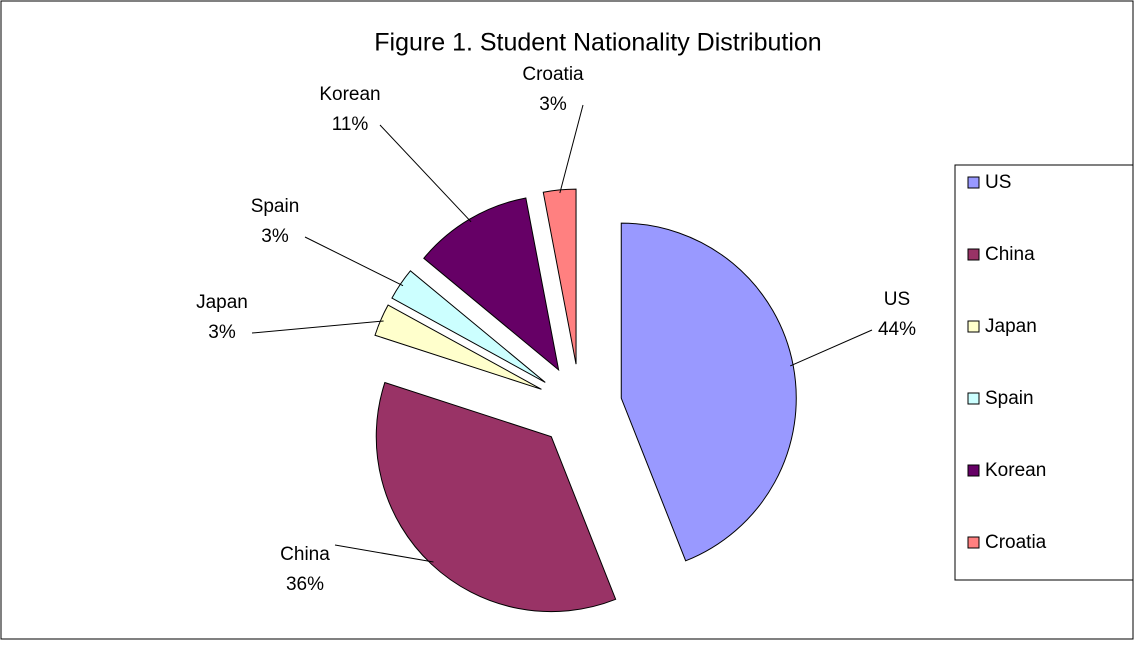 This screenshot has height=646, width=1135. Describe the element at coordinates (305, 584) in the screenshot. I see `slice-value-label: 36%` at that location.